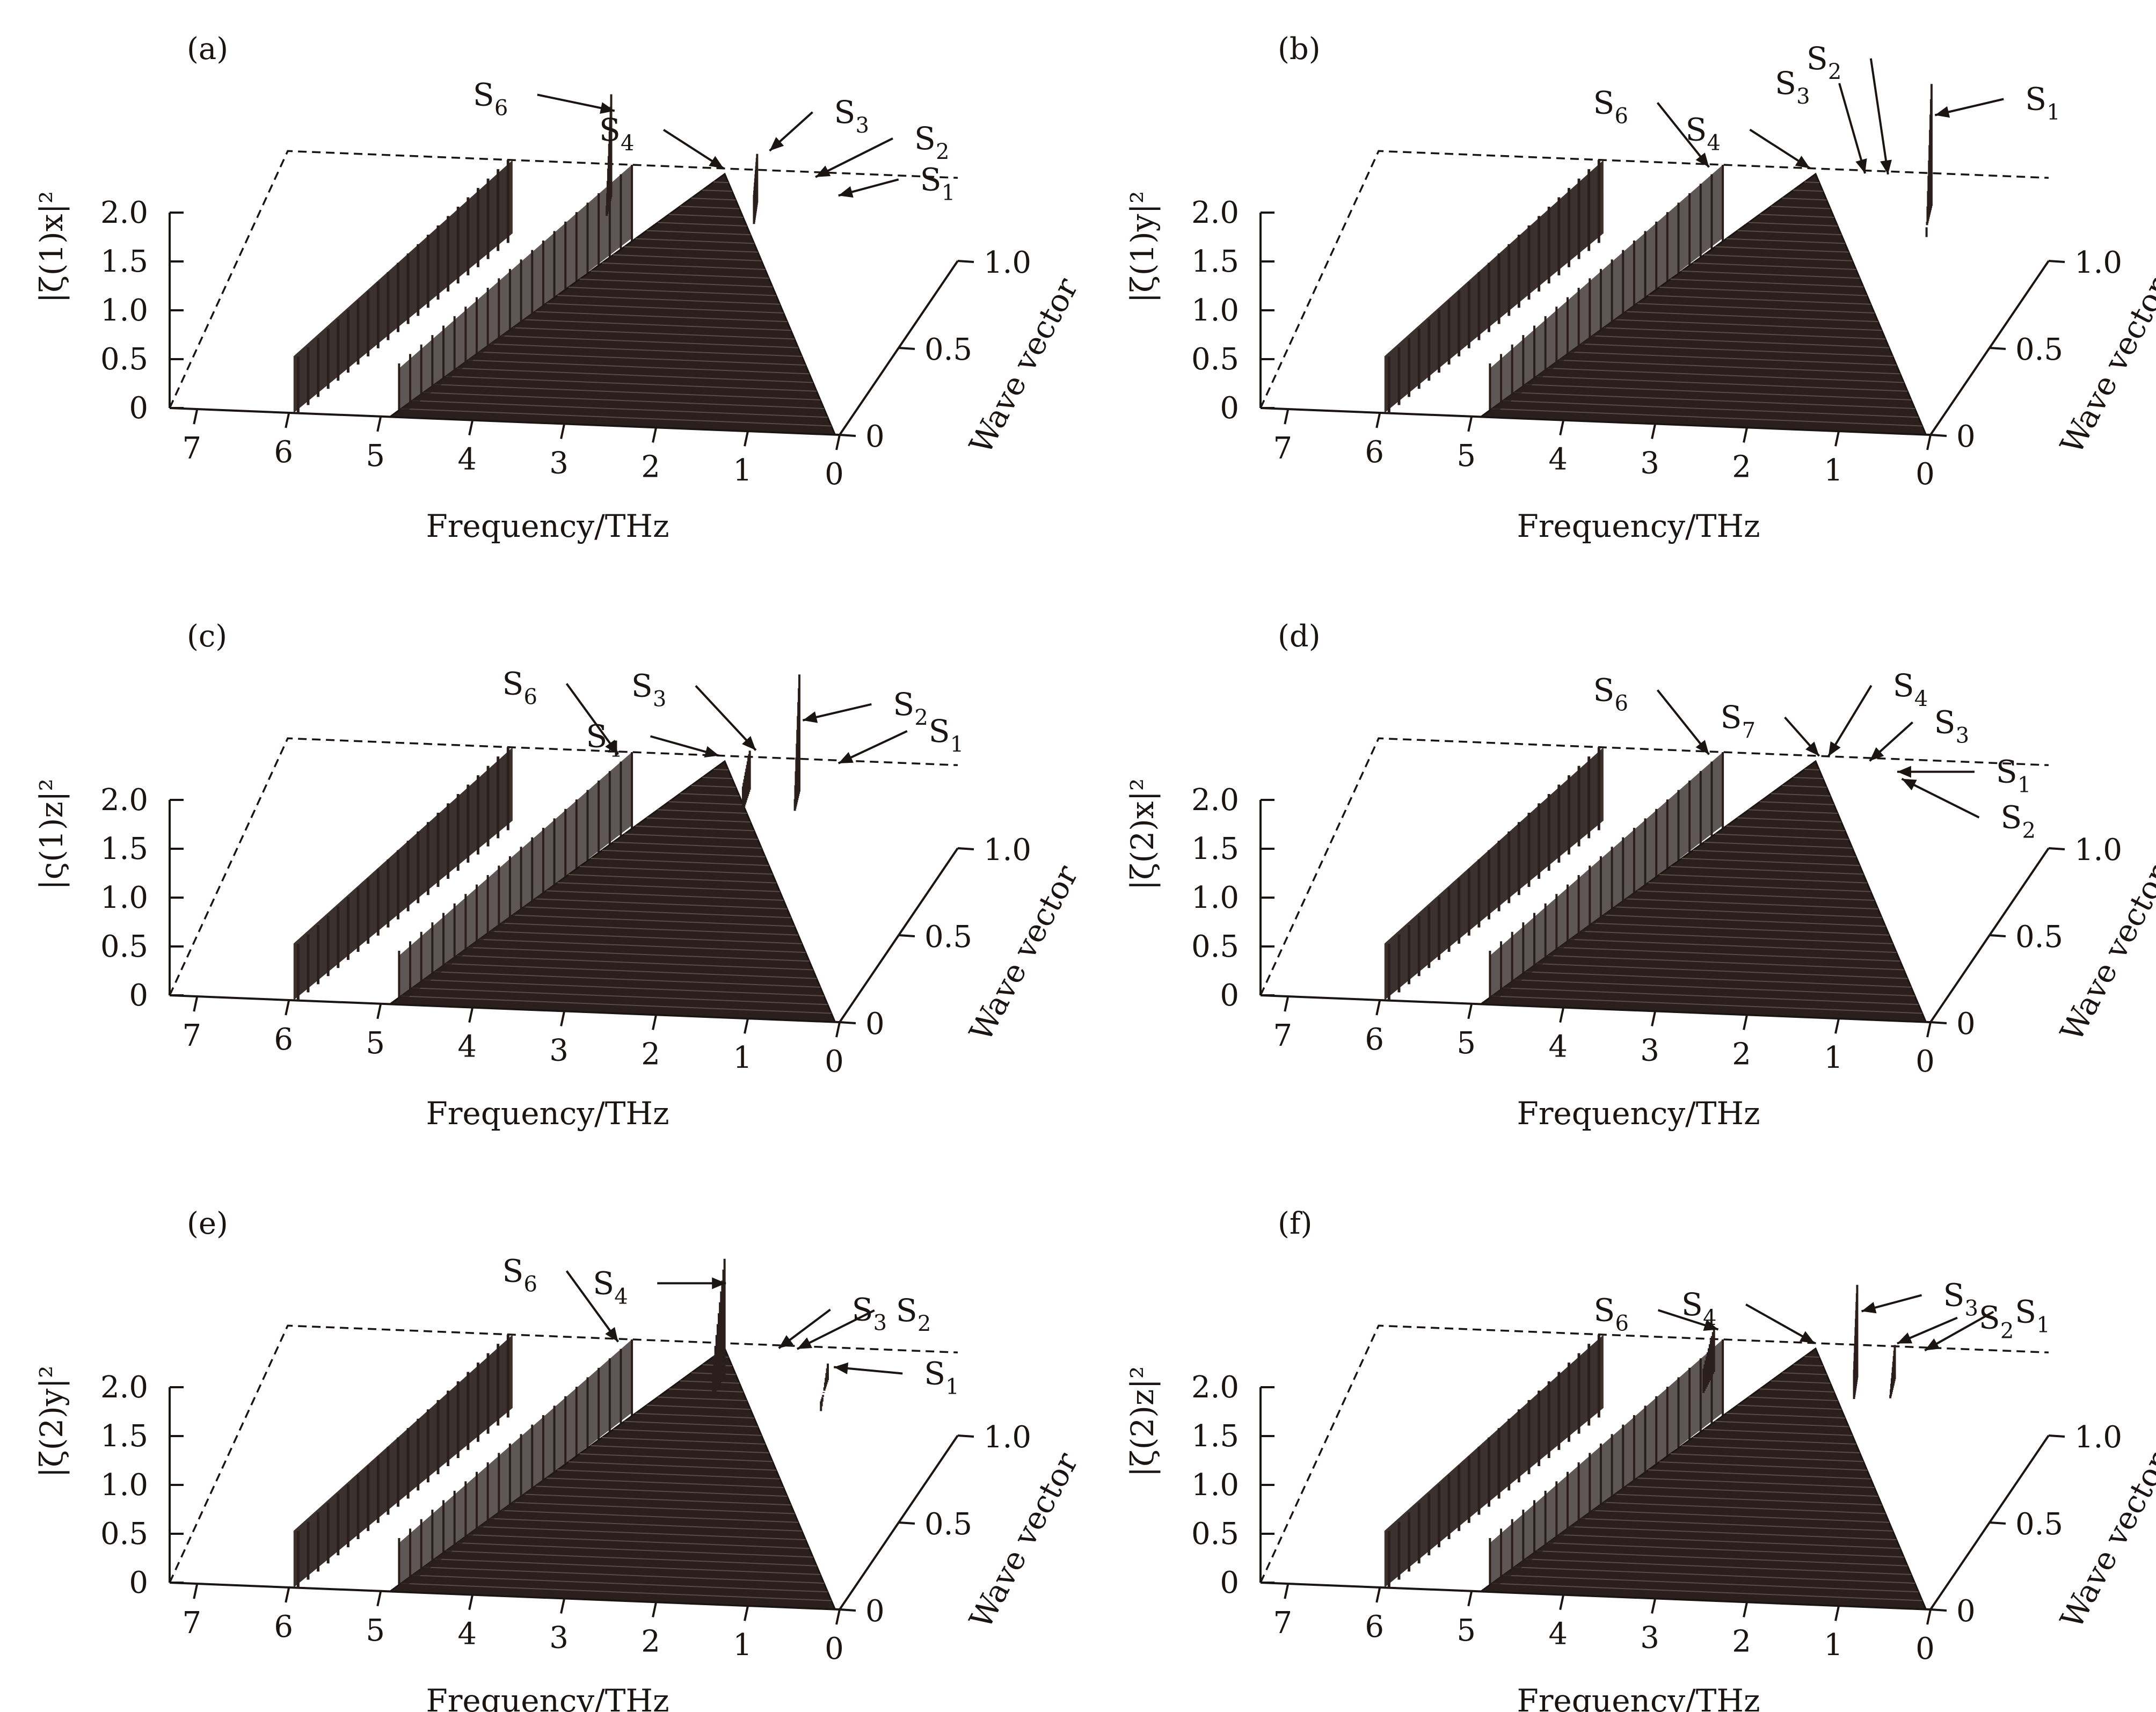 The height and width of the screenshot is (1712, 2156). Describe the element at coordinates (2039, 1524) in the screenshot. I see `wave-tick-label: 0.5` at that location.